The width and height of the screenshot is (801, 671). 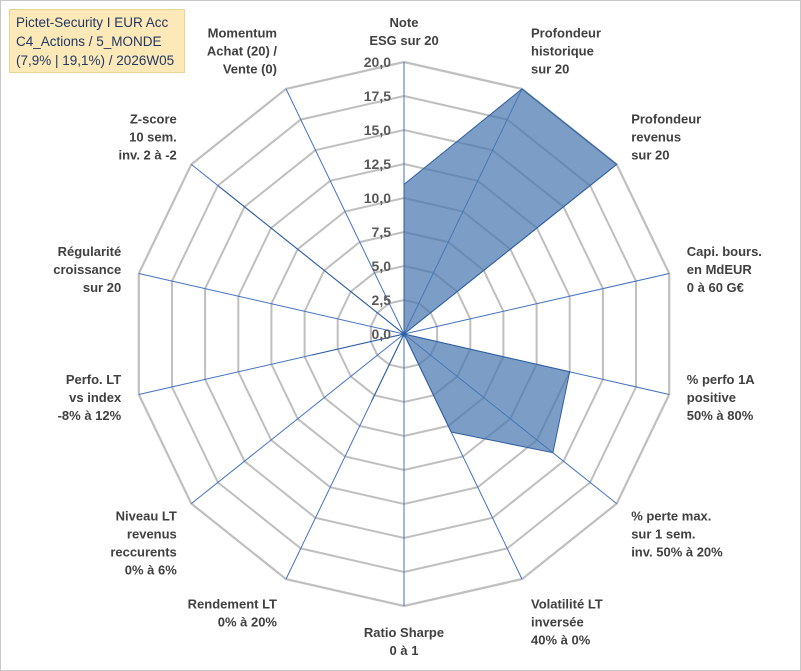 I want to click on title-line-fund: Pictet-Security I EUR Acc, so click(x=92, y=22).